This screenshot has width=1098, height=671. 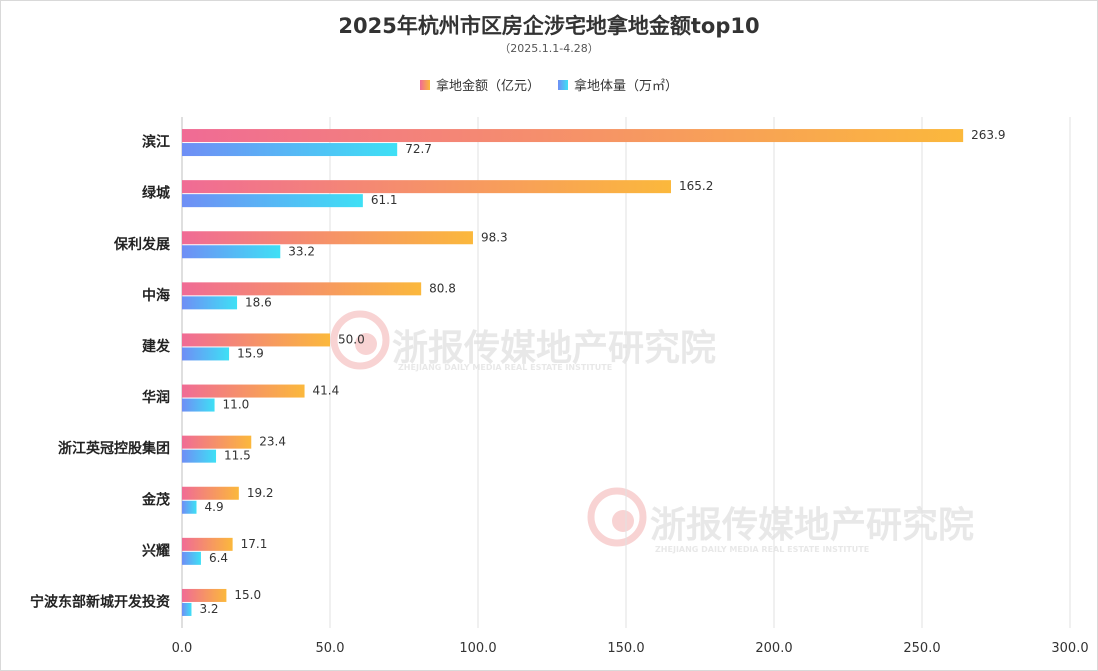 What do you see at coordinates (237, 456) in the screenshot?
I see `data-label-volume: 11.5` at bounding box center [237, 456].